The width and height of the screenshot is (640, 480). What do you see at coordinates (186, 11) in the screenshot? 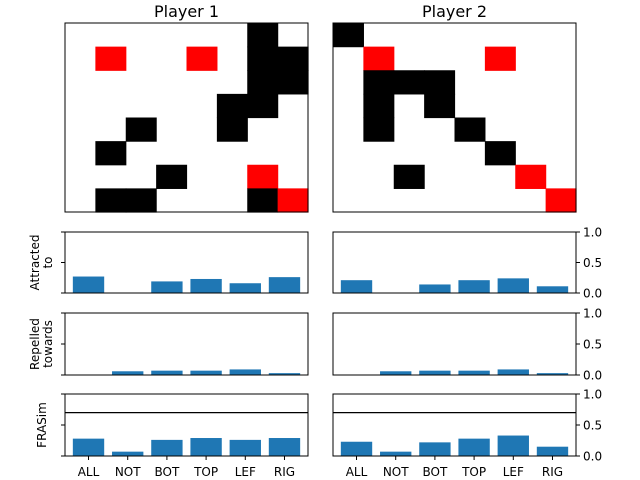
I see `player-title: Player 1` at bounding box center [186, 11].